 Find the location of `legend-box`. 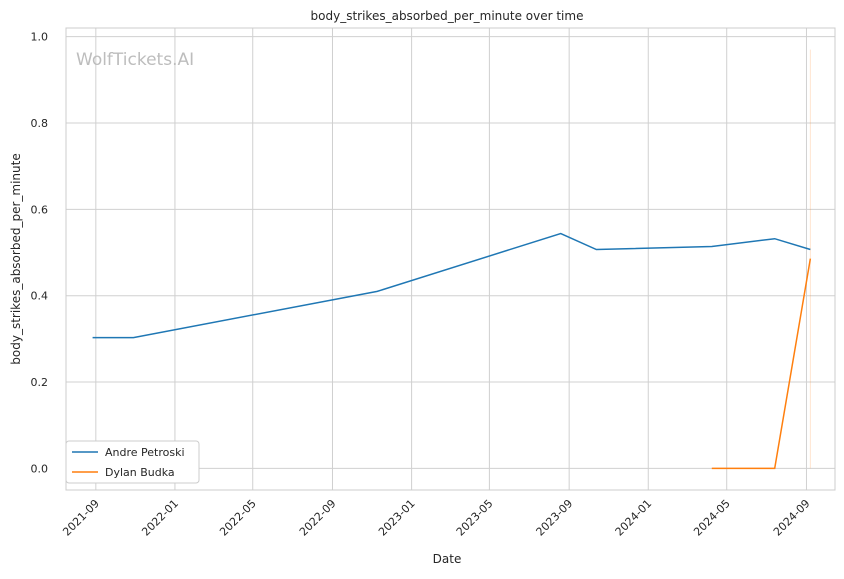

legend-box is located at coordinates (132, 462).